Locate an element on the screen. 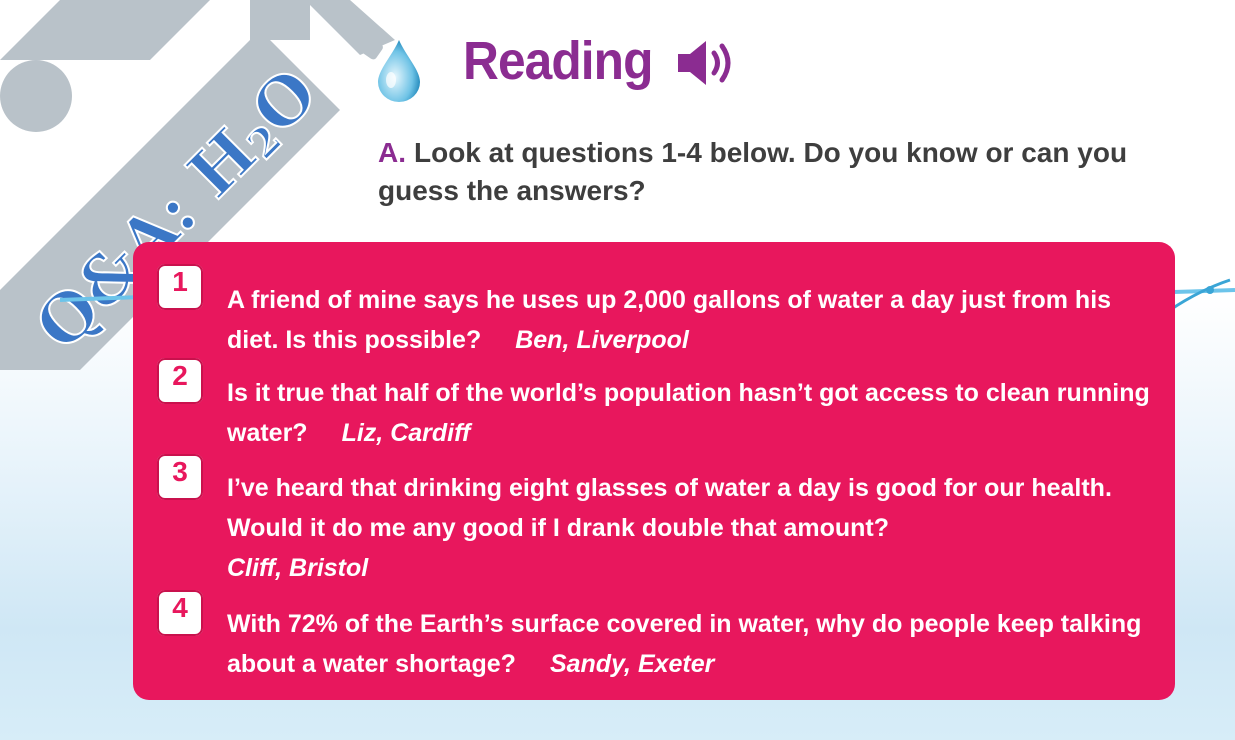  question-number: 1 is located at coordinates (180, 287).